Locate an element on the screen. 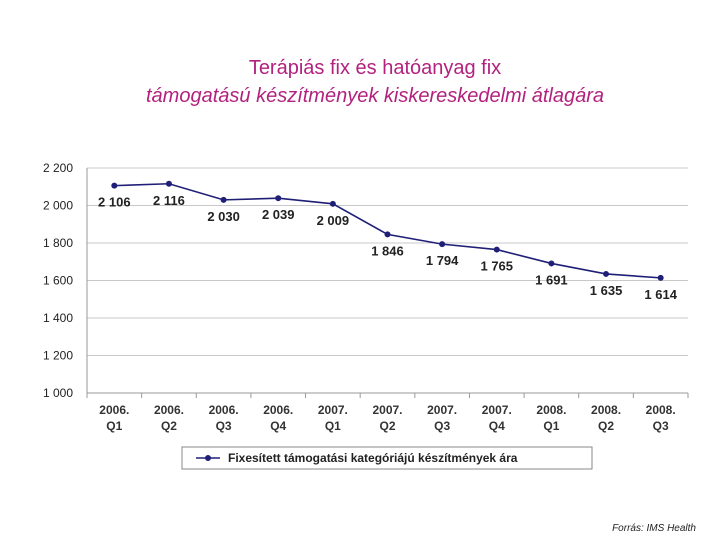 The width and height of the screenshot is (720, 540). data-label: 1 765 is located at coordinates (496, 266).